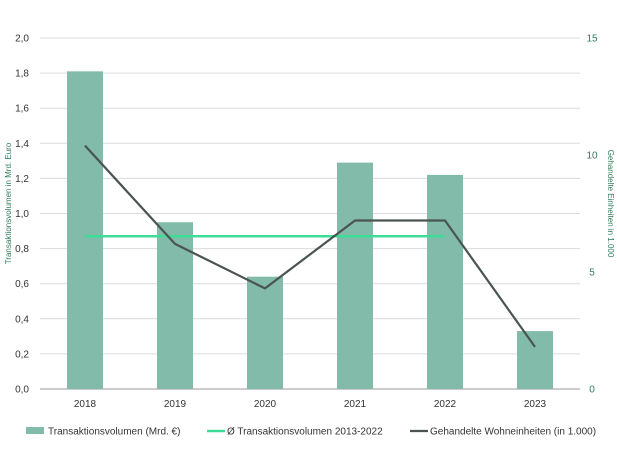 The image size is (617, 451). What do you see at coordinates (175, 404) in the screenshot?
I see `x-tick-label: 2019` at bounding box center [175, 404].